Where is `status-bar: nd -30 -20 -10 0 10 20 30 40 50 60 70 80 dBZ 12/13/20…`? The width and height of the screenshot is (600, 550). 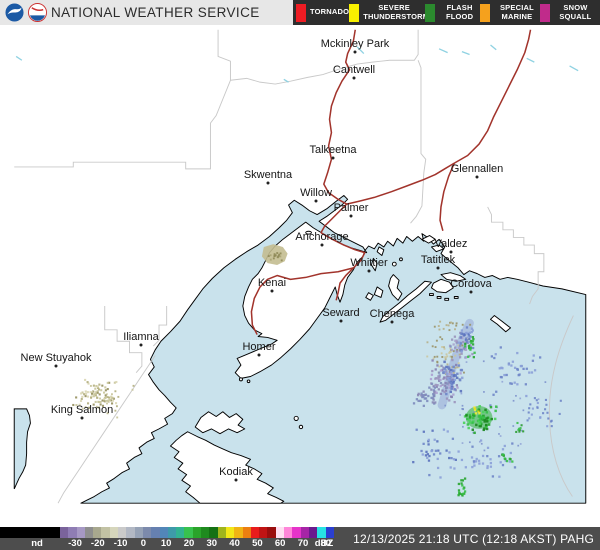 status-bar: nd -30 -20 -10 0 10 20 30 40 50 60 70 80 dBZ 12/13/20… is located at coordinates (300, 538).